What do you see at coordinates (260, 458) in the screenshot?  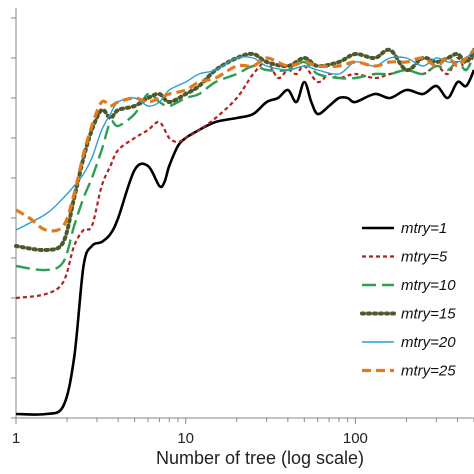 I see `x-axis-title: Number of tree (log scale)` at bounding box center [260, 458].